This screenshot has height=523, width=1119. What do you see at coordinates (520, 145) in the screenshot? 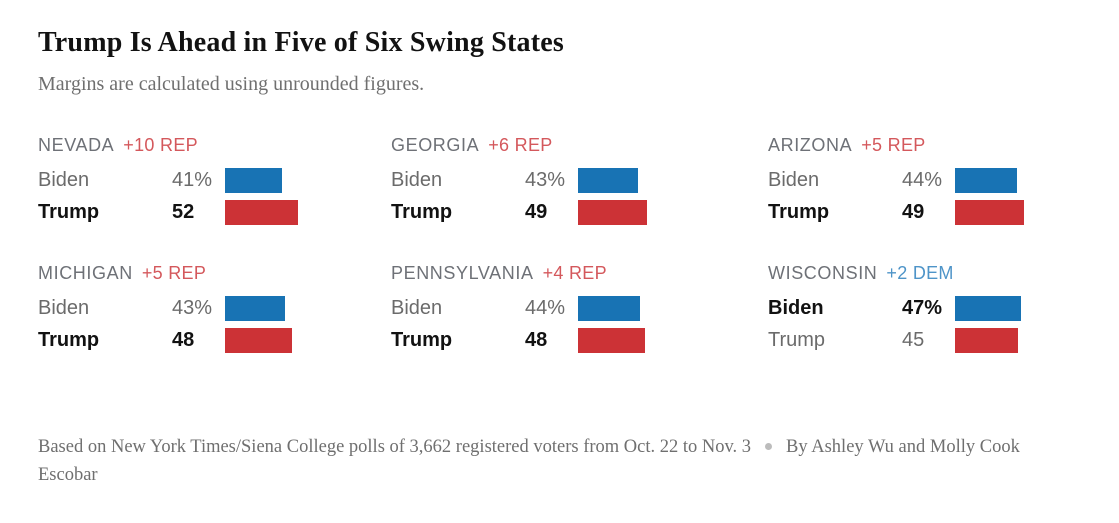
I see `state-margin: +6 REP` at bounding box center [520, 145].